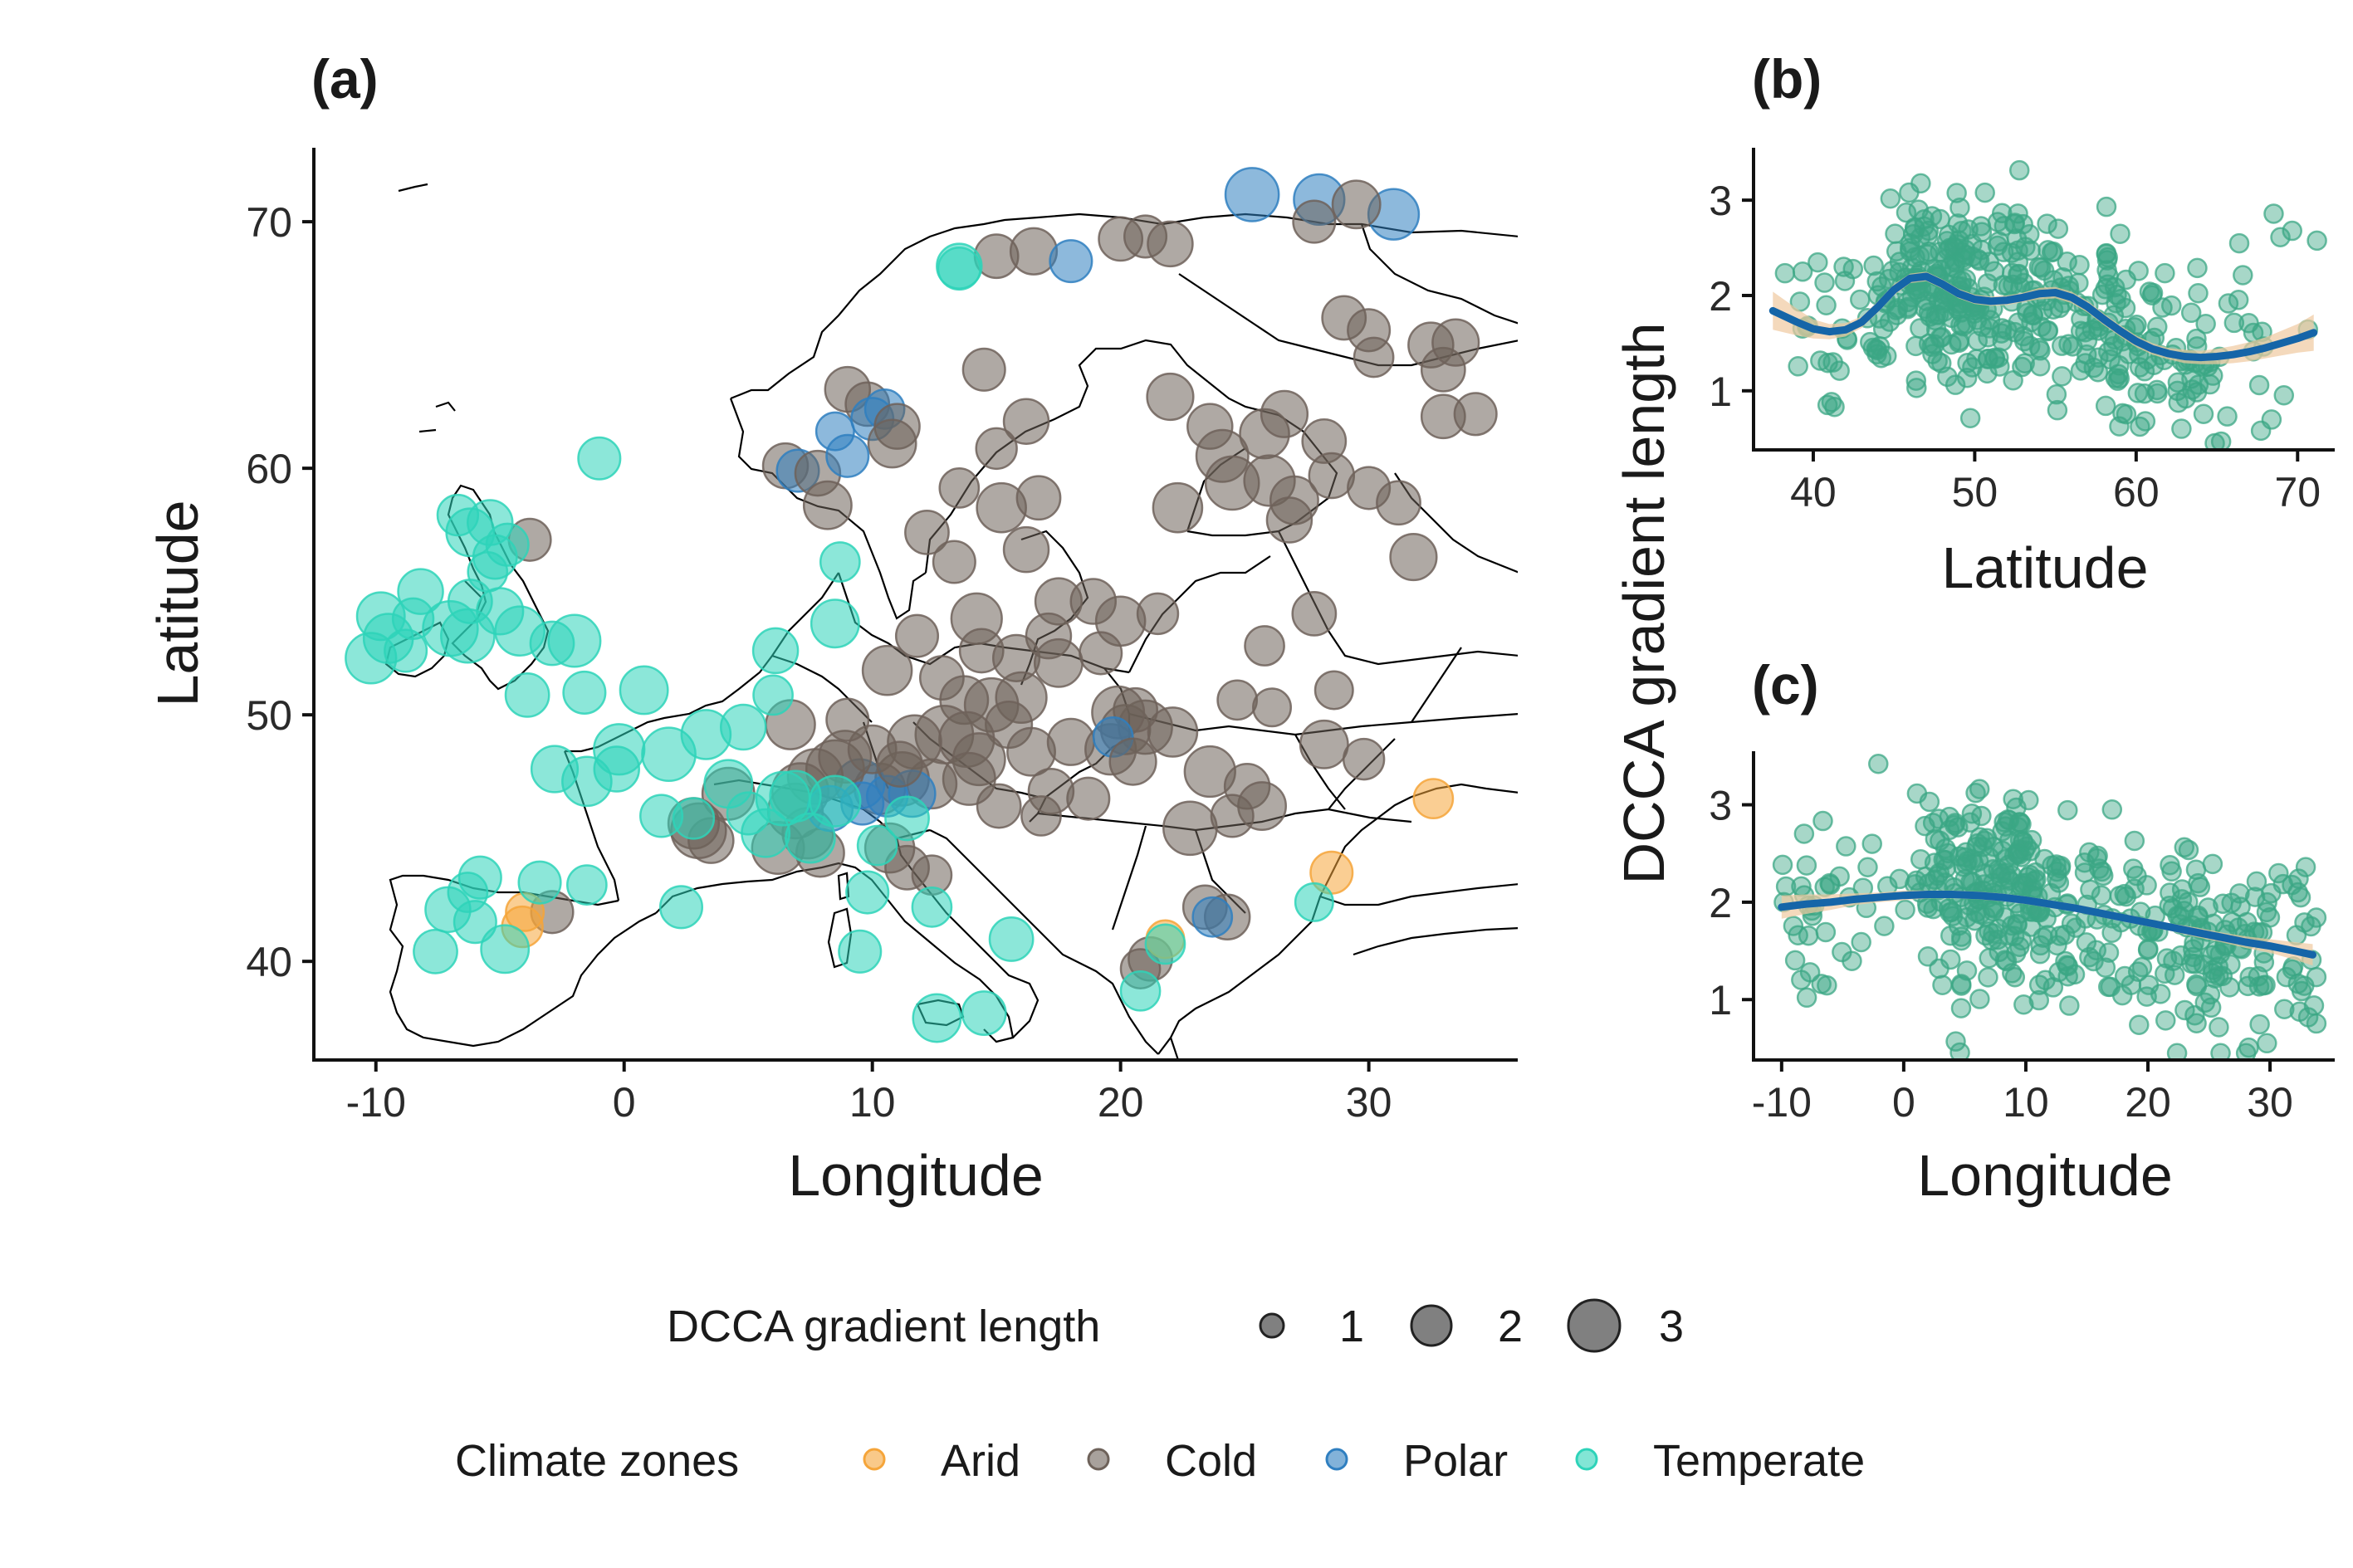 The width and height of the screenshot is (2353, 1568). What do you see at coordinates (1720, 903) in the screenshot?
I see `c-y-tick-label: 2` at bounding box center [1720, 903].